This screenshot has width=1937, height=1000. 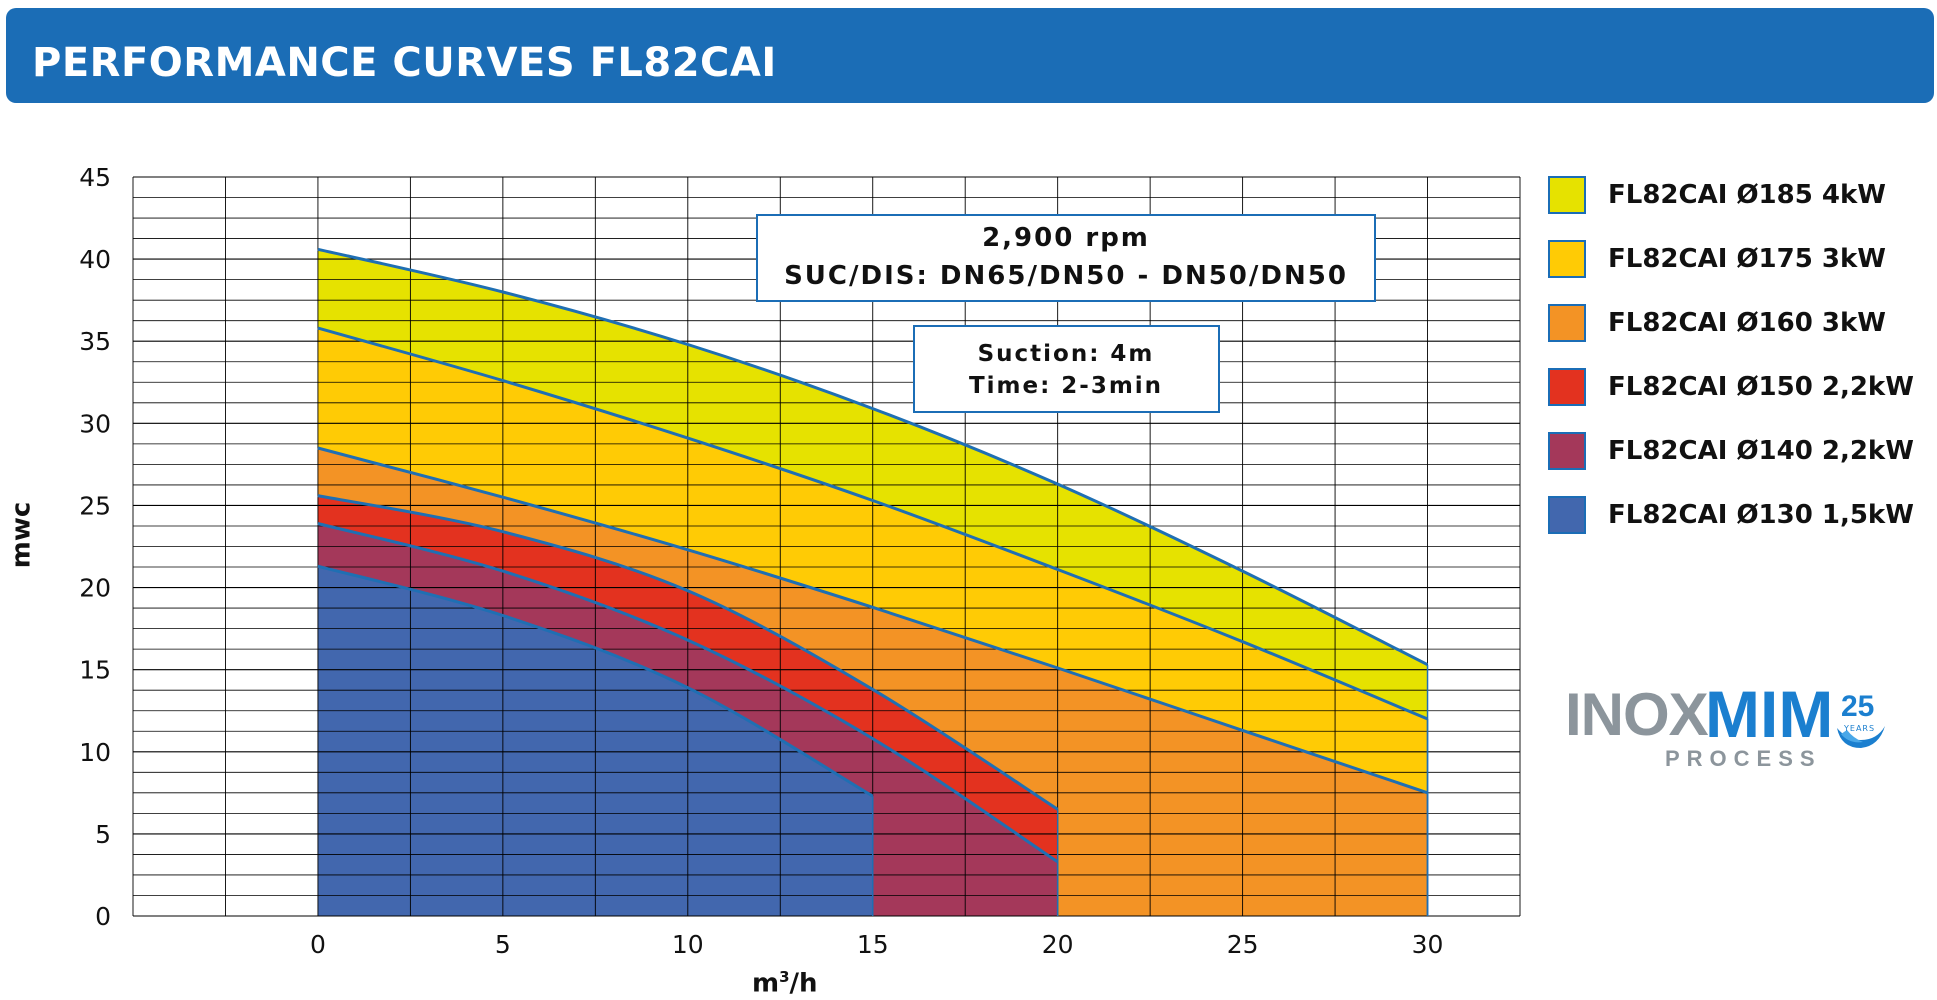 I want to click on x-tick-label: 20, so click(x=1058, y=944).